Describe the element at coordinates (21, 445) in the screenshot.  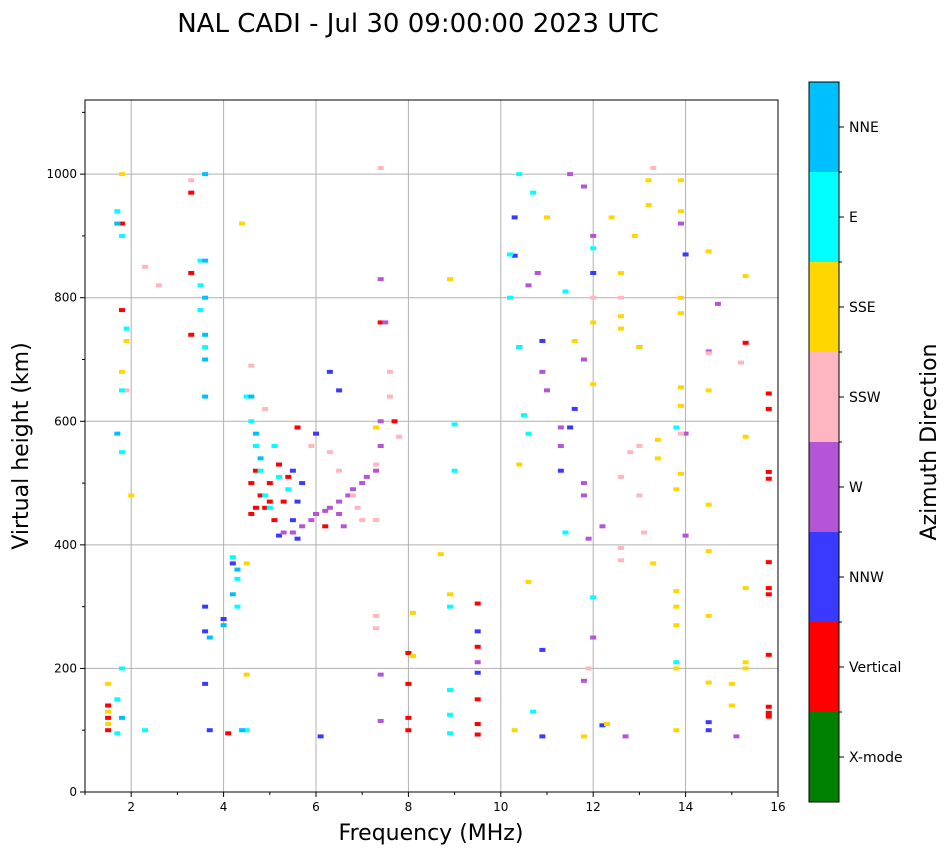
I see `y-axis-label: Virtual height (km)` at that location.